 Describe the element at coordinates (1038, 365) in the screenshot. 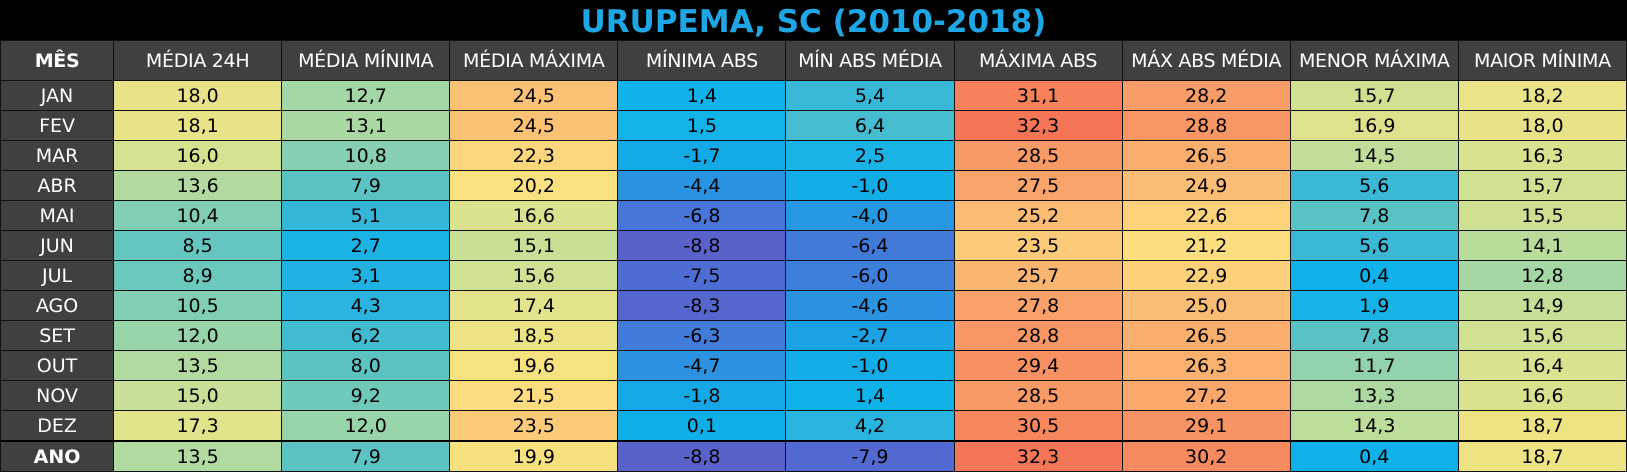

I see `table-cell: 29,4` at that location.